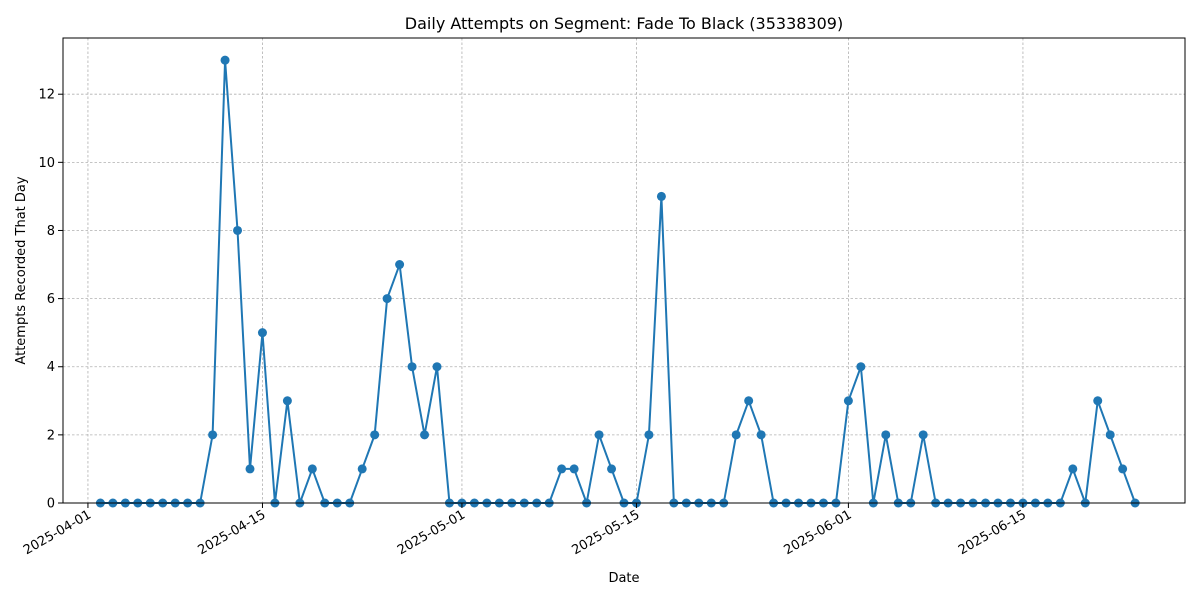  I want to click on y-tick-label: 6, so click(51, 299).